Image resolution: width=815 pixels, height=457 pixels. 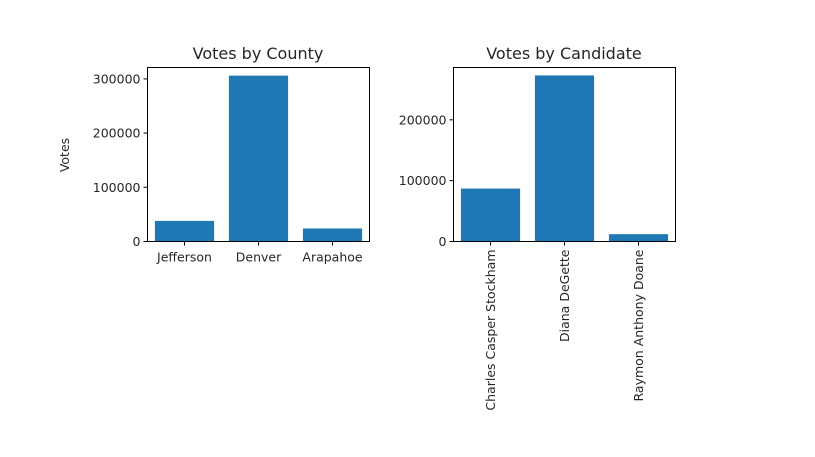 What do you see at coordinates (117, 78) in the screenshot?
I see `y-tick-label: 300000` at bounding box center [117, 78].